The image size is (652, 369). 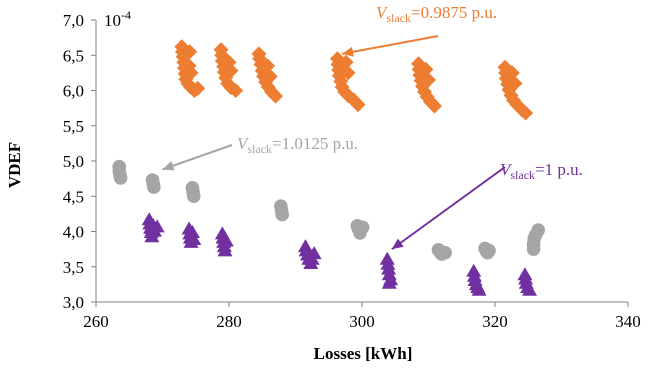 What do you see at coordinates (339, 254) in the screenshot?
I see `series-triangle-group` at bounding box center [339, 254].